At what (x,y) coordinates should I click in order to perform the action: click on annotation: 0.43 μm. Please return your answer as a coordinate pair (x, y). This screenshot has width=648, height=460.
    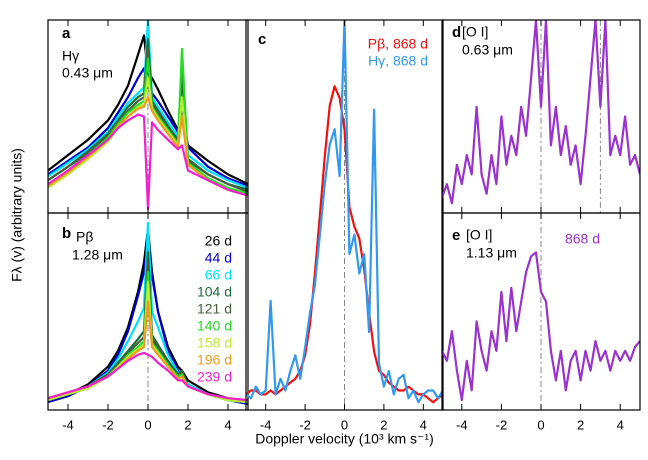
    Looking at the image, I should click on (87, 73).